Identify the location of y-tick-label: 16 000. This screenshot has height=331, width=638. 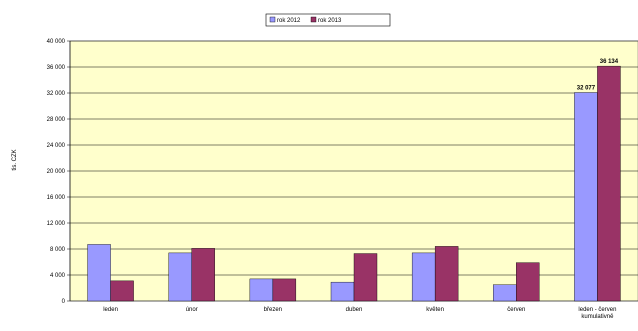
(56, 198).